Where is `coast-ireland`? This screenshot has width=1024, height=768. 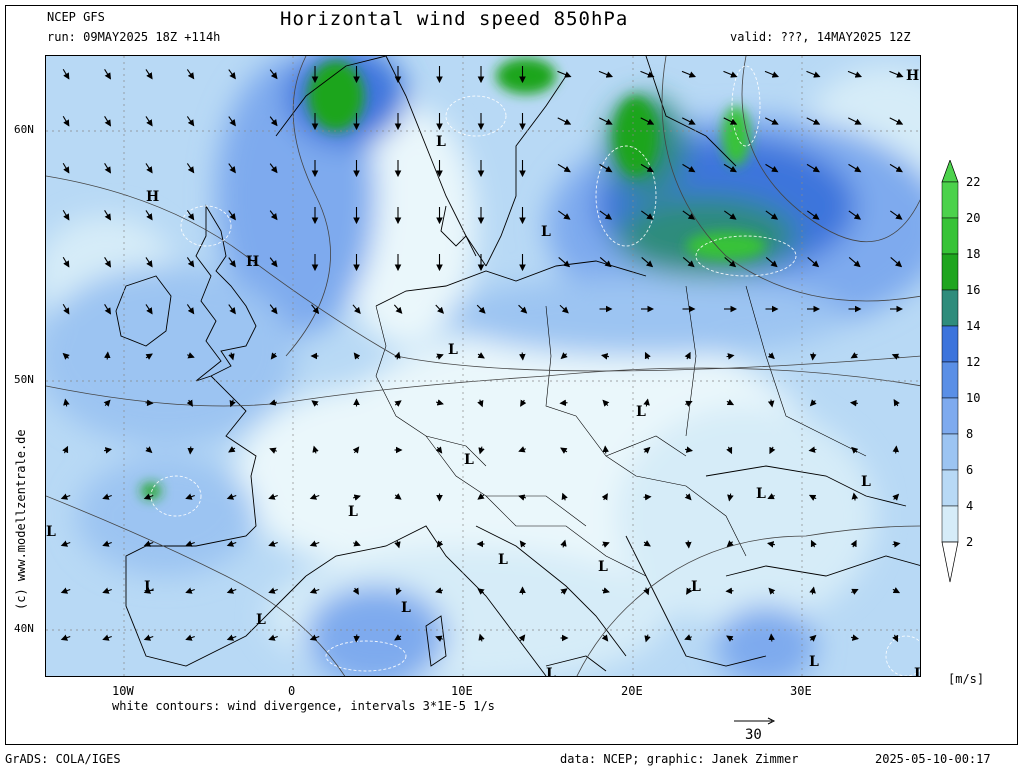 coast-ireland is located at coordinates (143, 311).